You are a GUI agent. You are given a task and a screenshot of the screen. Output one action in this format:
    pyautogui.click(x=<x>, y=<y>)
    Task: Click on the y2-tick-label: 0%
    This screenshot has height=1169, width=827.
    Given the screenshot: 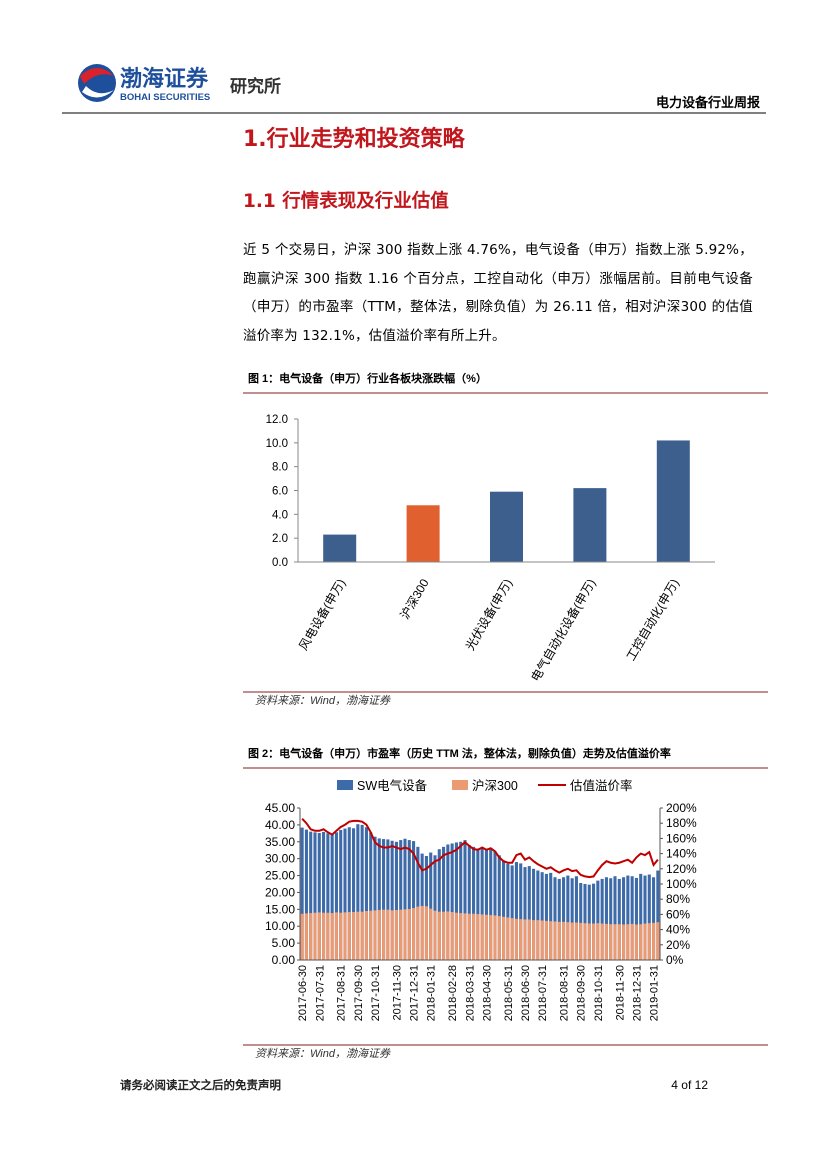 What is the action you would take?
    pyautogui.click(x=675, y=960)
    